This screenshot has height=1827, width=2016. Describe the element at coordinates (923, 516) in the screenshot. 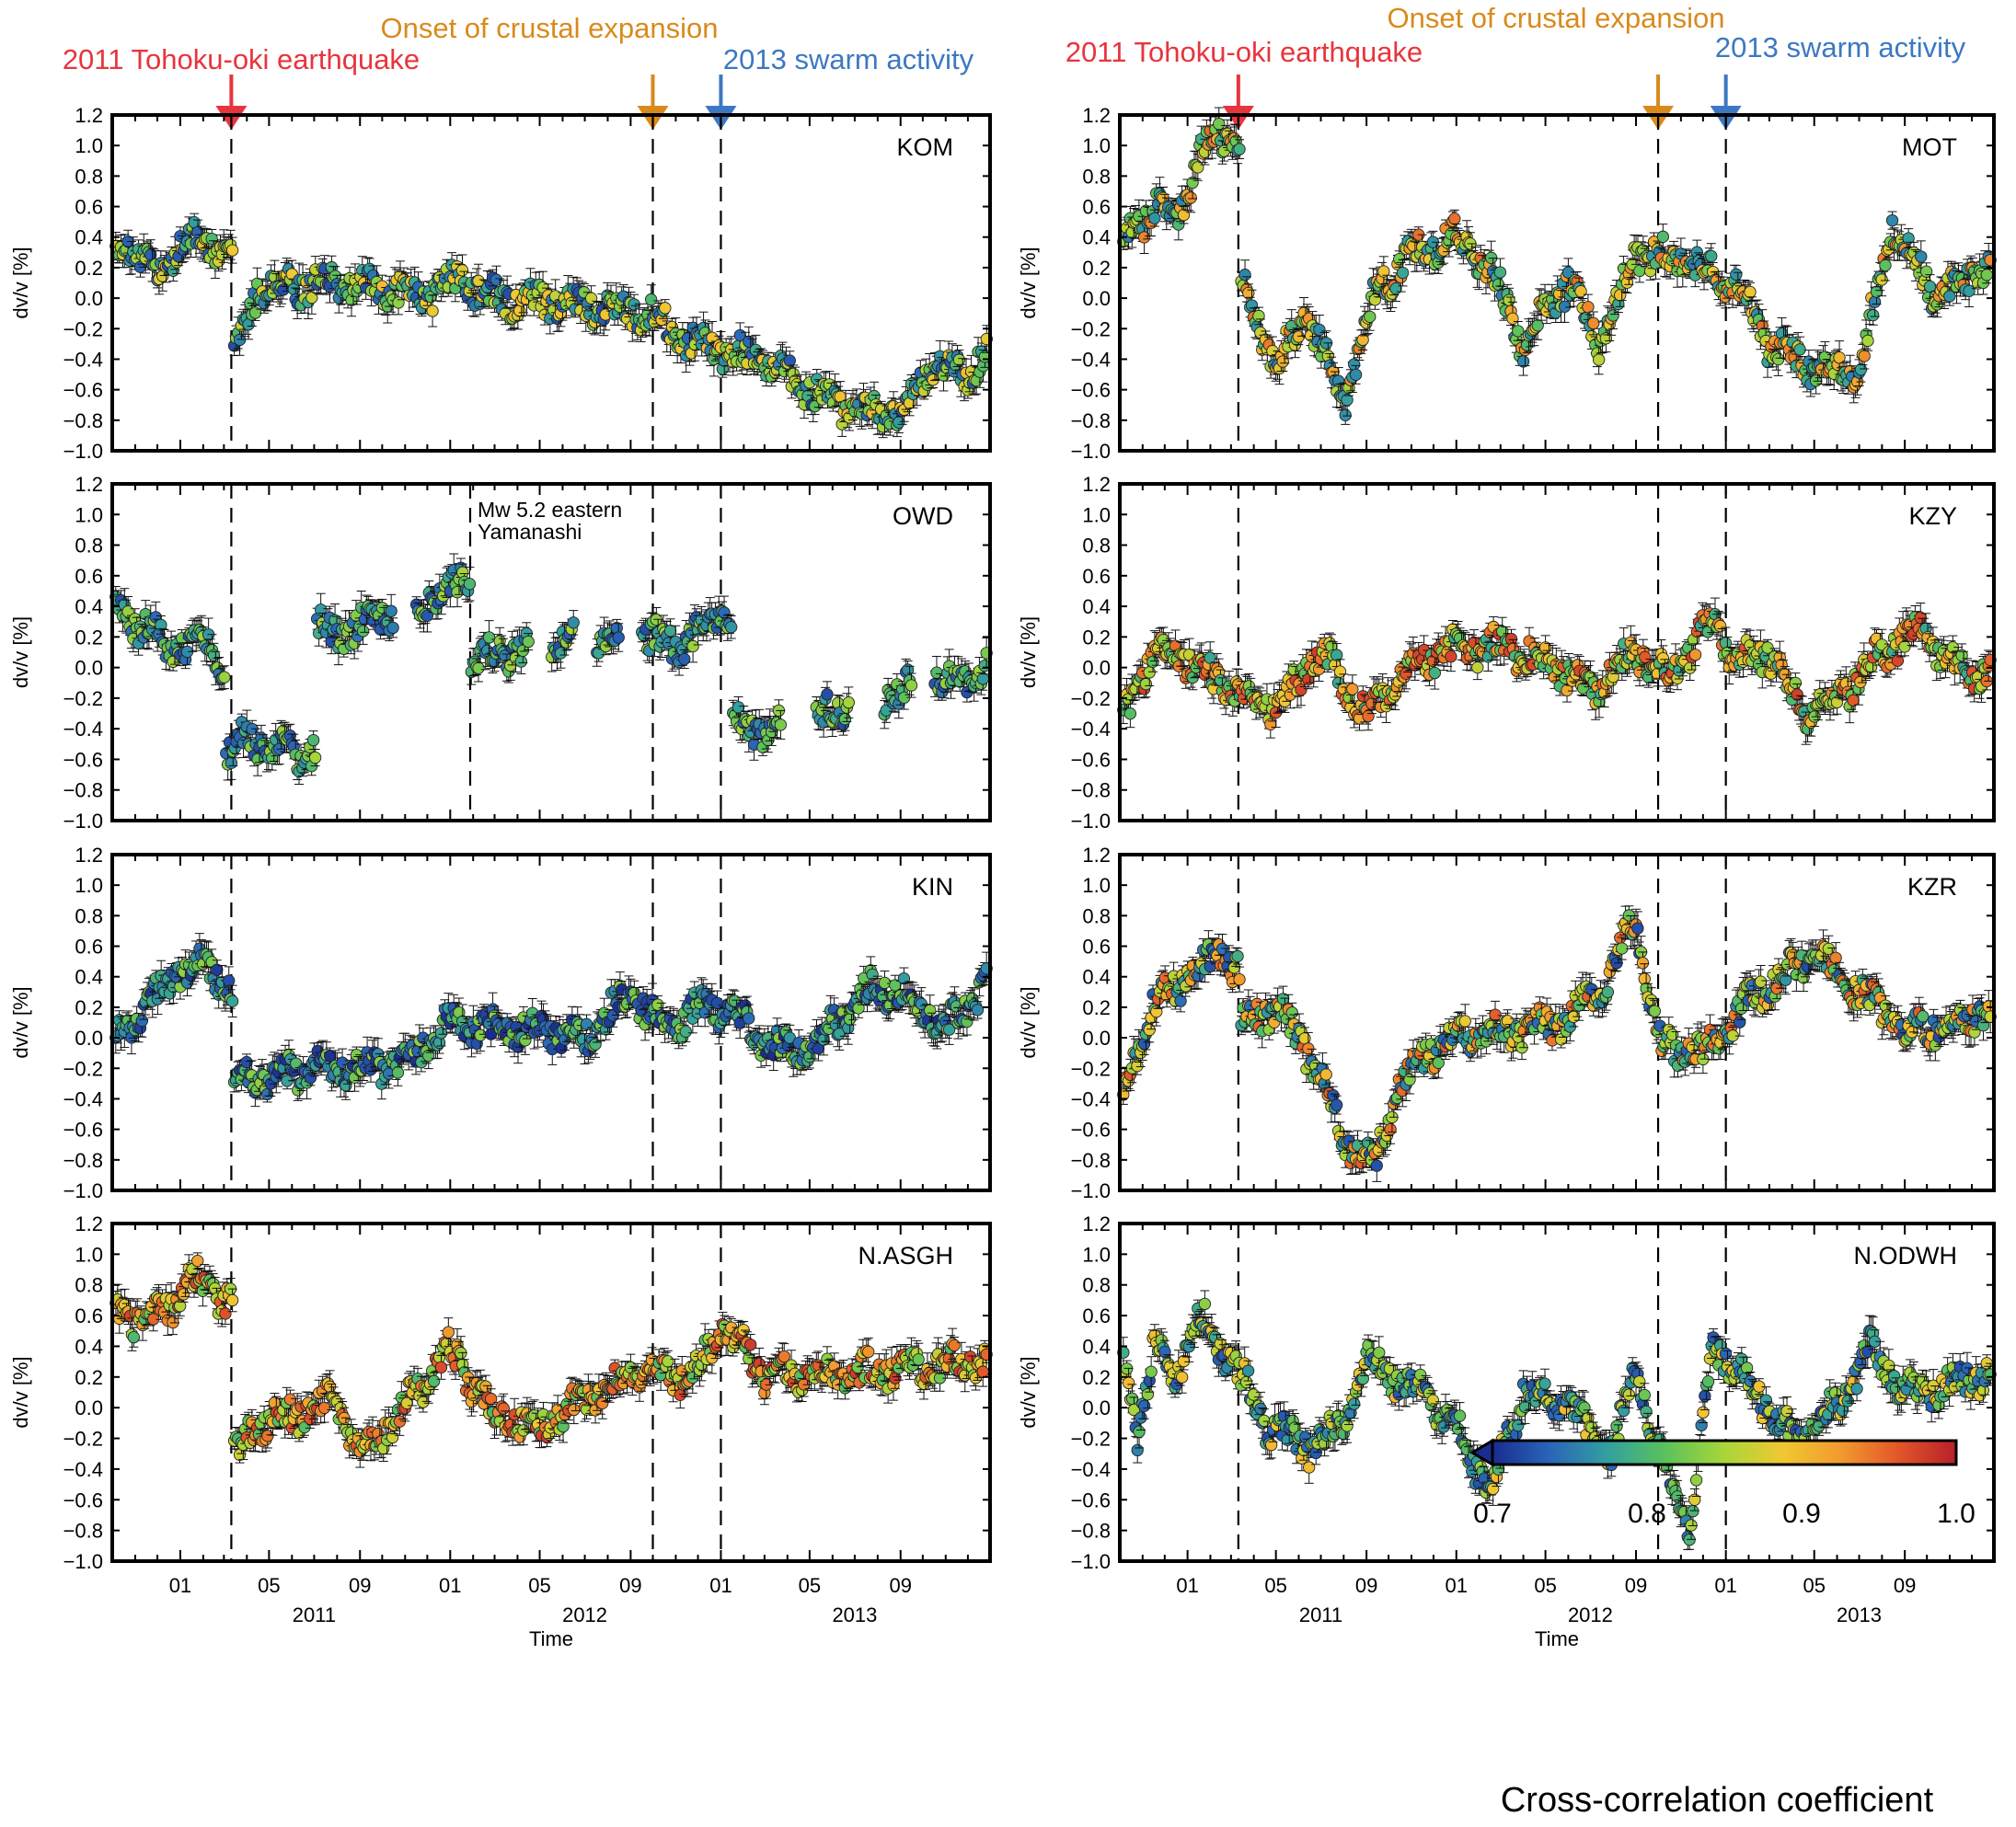

I see `station-label: OWD` at that location.